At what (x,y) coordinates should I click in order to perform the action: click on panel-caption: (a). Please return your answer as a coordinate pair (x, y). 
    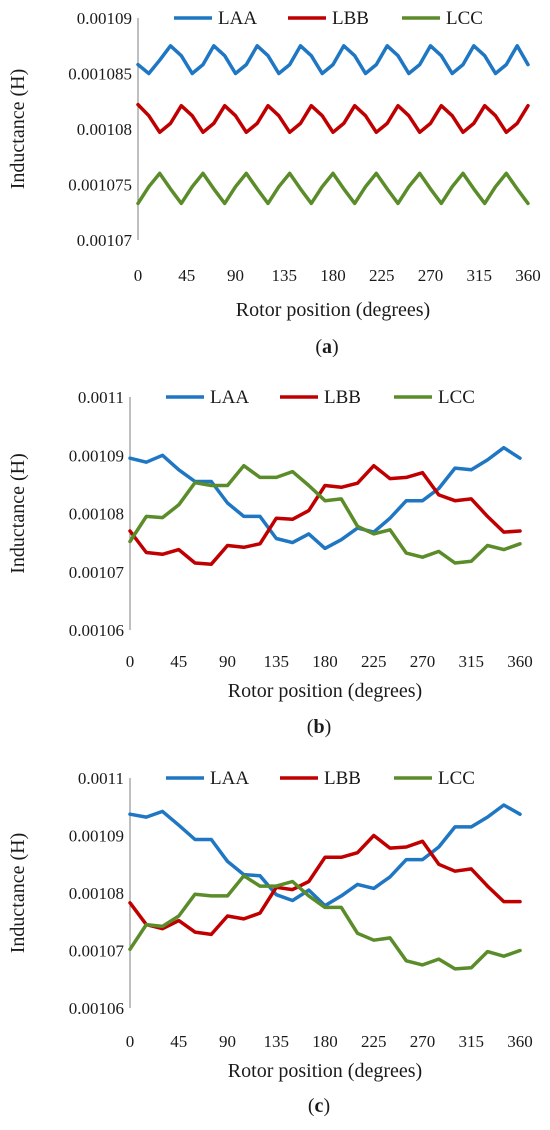
    Looking at the image, I should click on (326, 347).